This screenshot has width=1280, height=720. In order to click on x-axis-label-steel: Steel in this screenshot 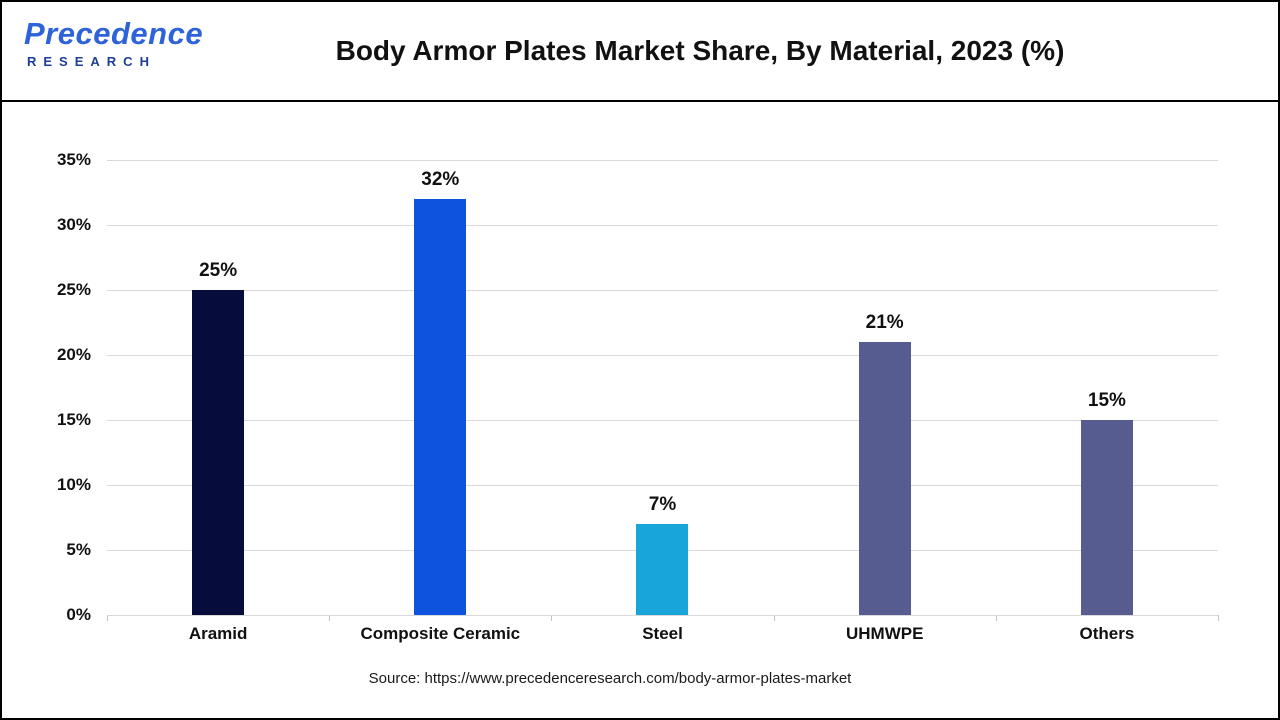, I will do `click(662, 633)`.